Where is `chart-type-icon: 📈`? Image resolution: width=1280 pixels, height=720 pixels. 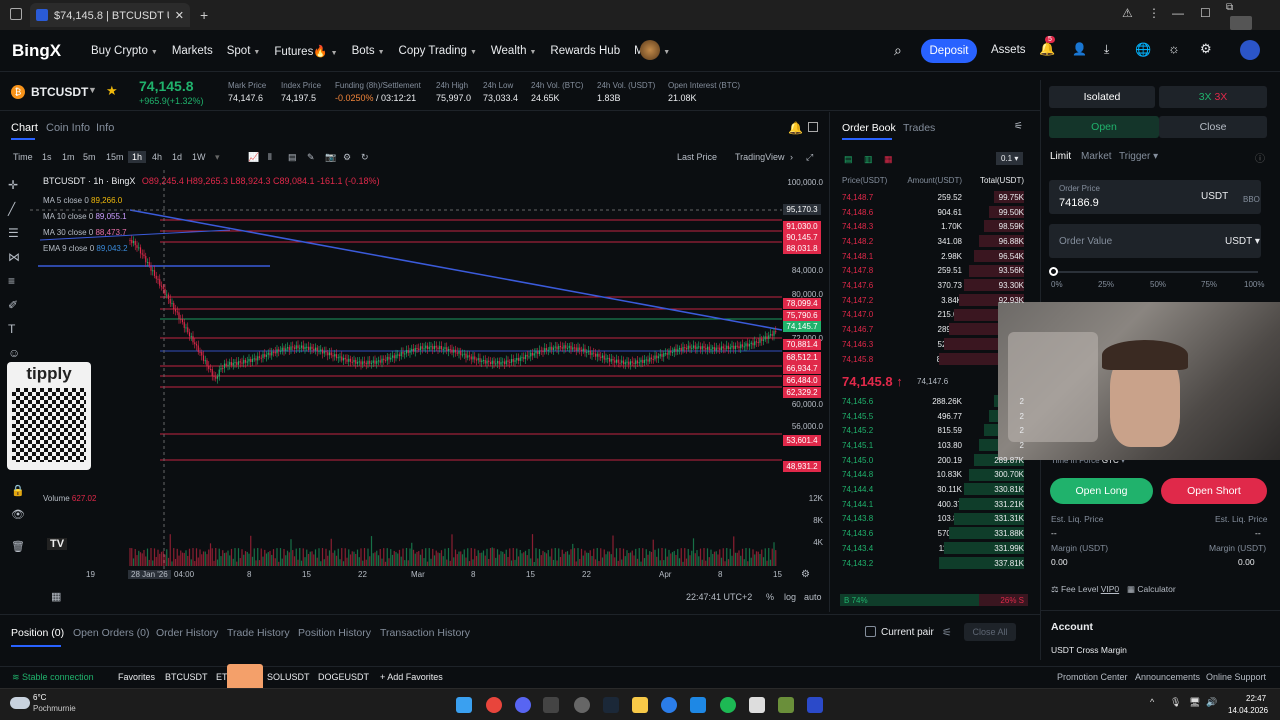 chart-type-icon: 📈 is located at coordinates (254, 157).